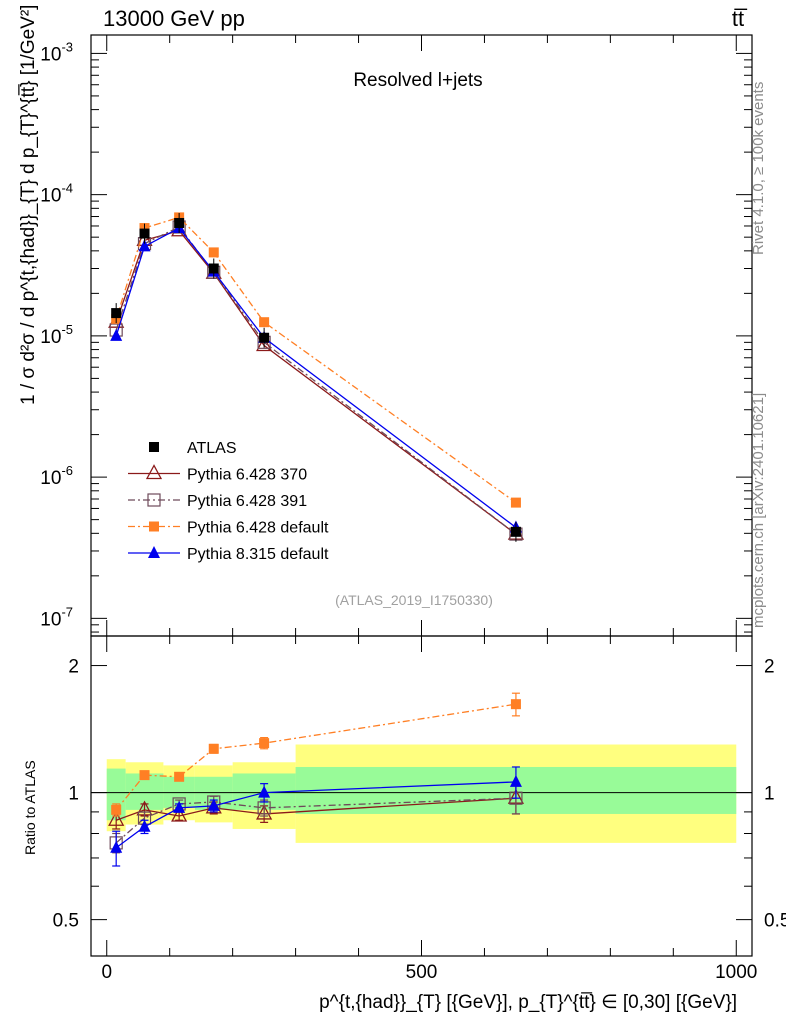 The width and height of the screenshot is (786, 1024). I want to click on ratio-y-tick-label-left: 1, so click(73, 794).